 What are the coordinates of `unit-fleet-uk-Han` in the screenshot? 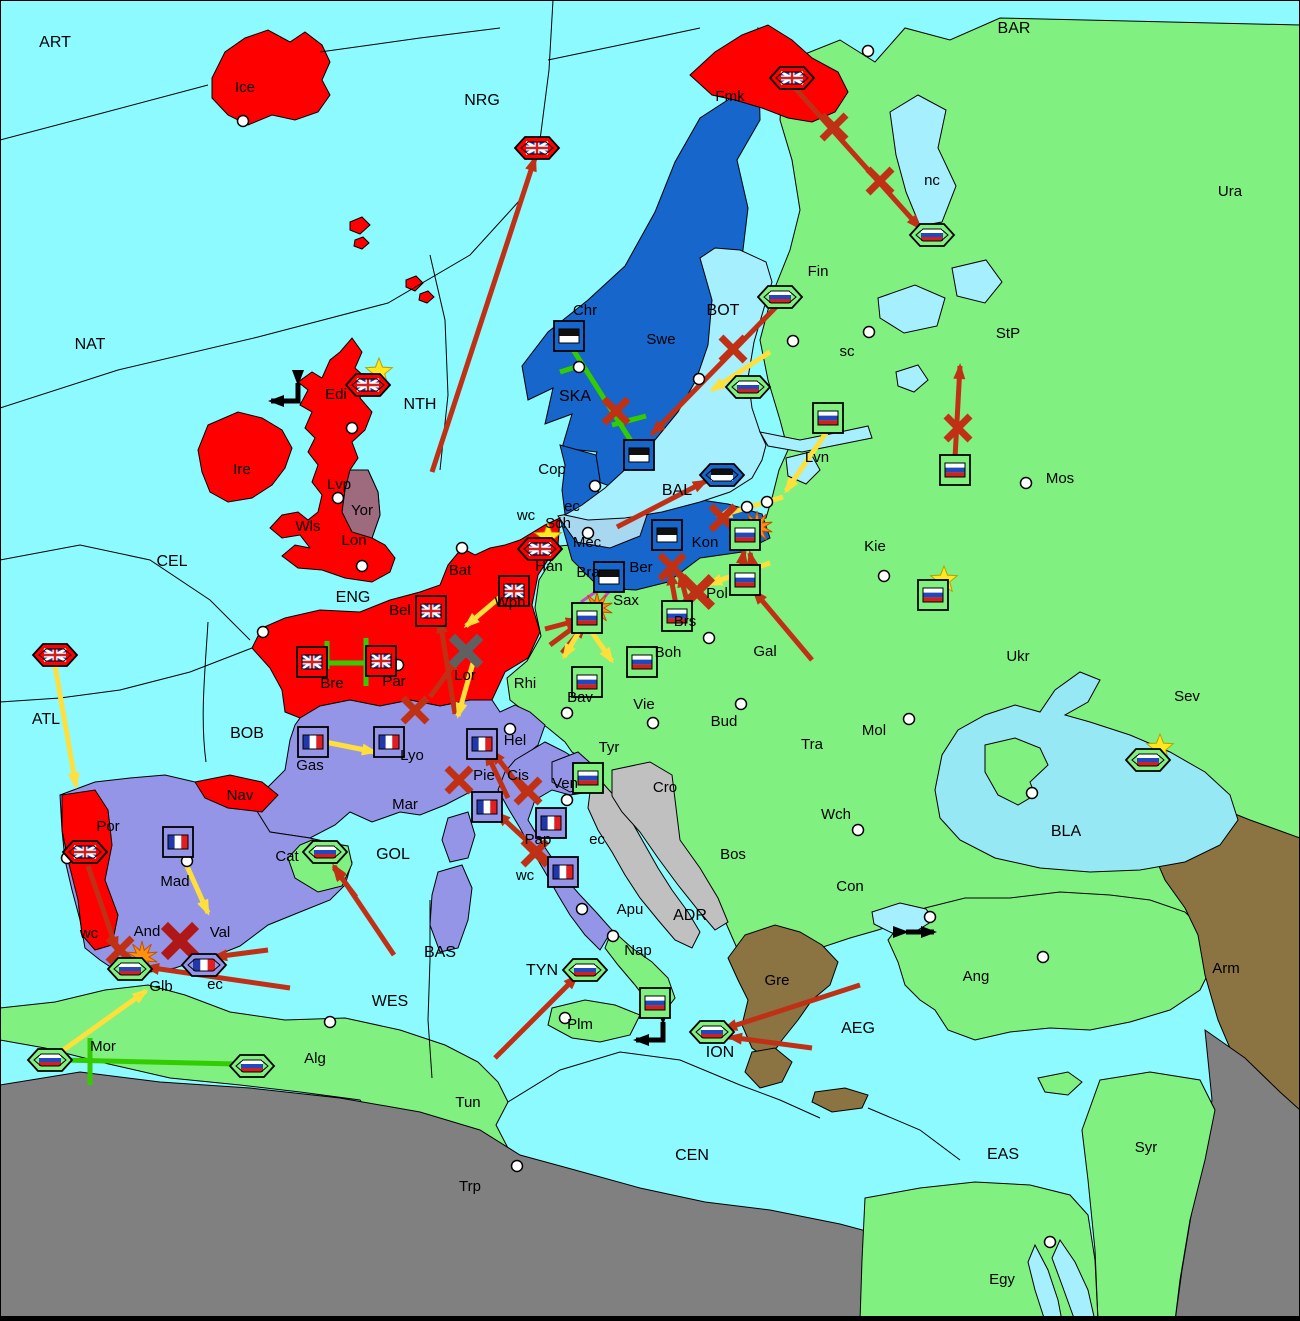 It's located at (540, 549).